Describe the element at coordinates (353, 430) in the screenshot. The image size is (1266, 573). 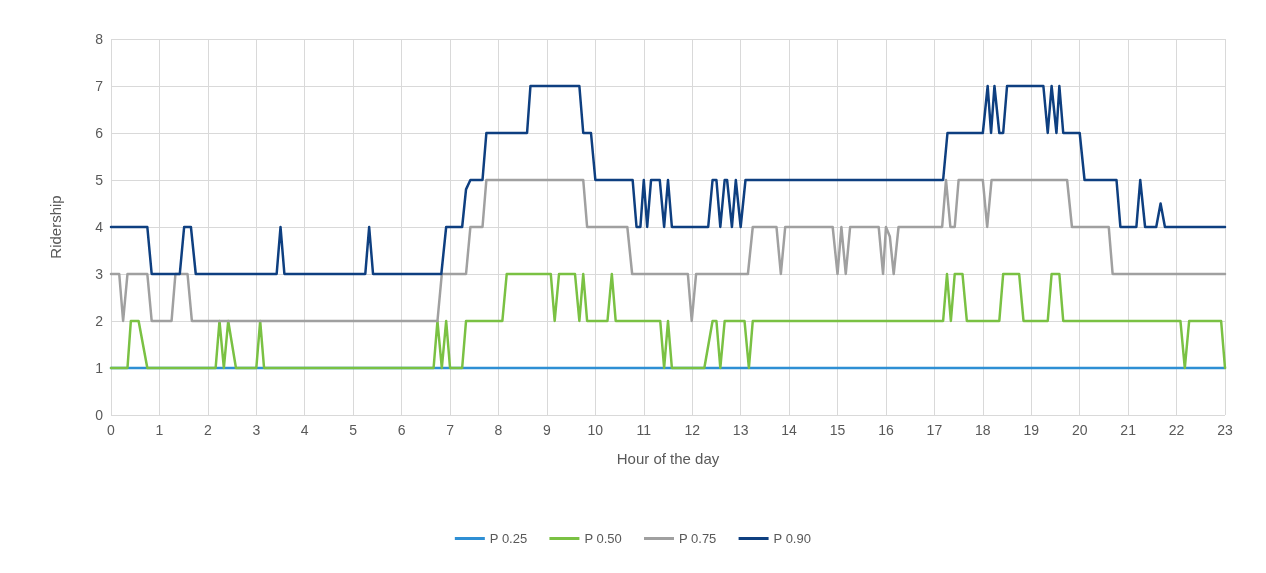
I see `x-tick-label: 5` at that location.